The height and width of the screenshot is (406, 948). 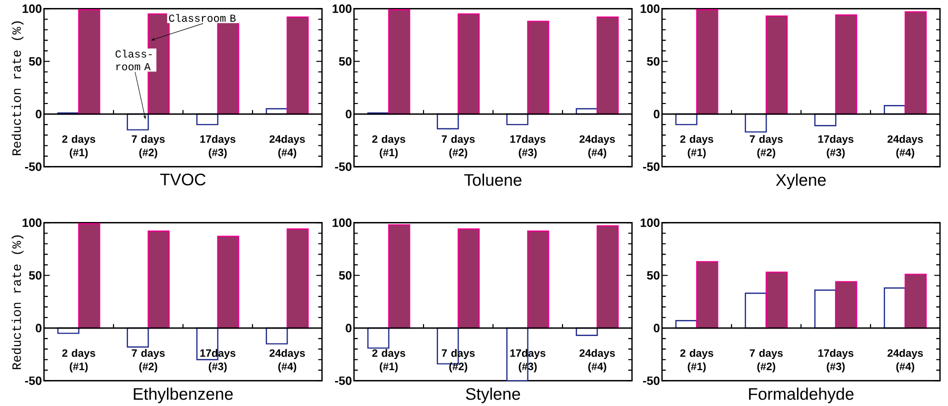 I want to click on text: Toluene, so click(x=493, y=180).